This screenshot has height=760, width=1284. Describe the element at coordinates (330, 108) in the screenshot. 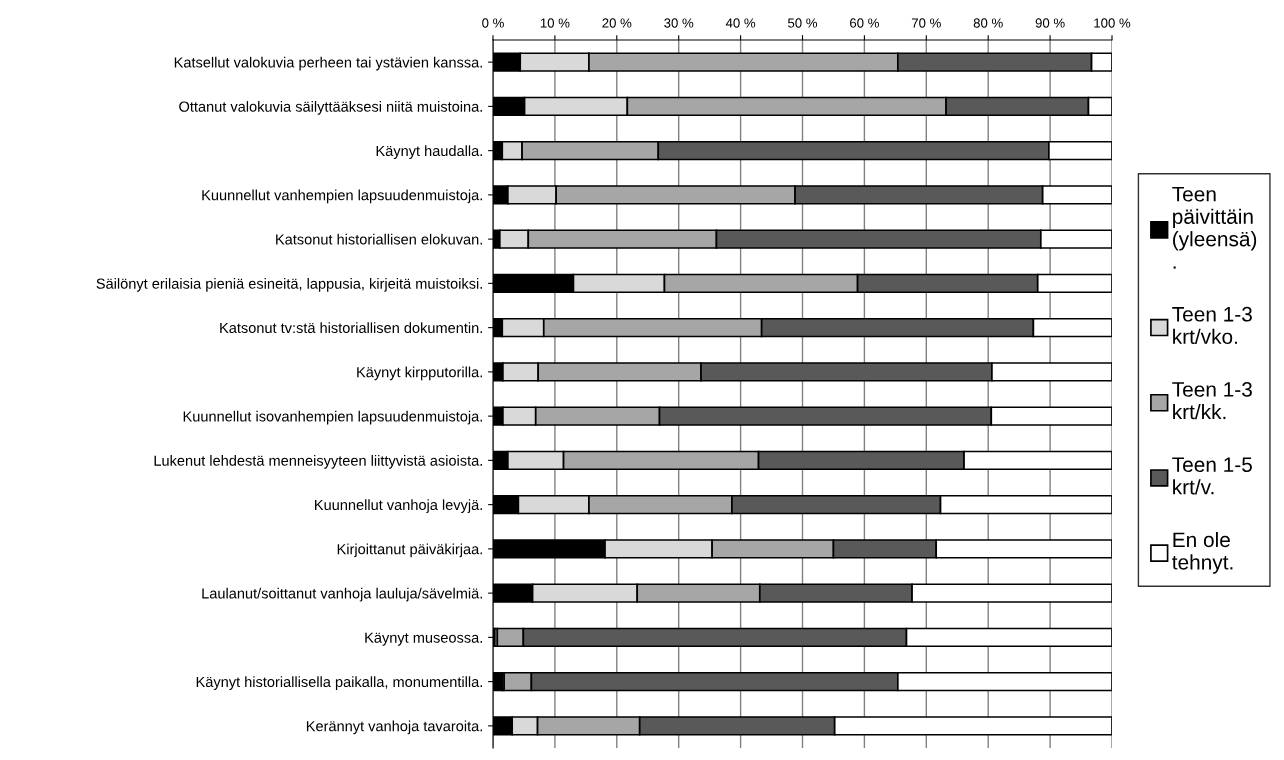

I see `y-tick-label: Ottanut valokuvia säilyttääksesi niitä muistoina.` at that location.